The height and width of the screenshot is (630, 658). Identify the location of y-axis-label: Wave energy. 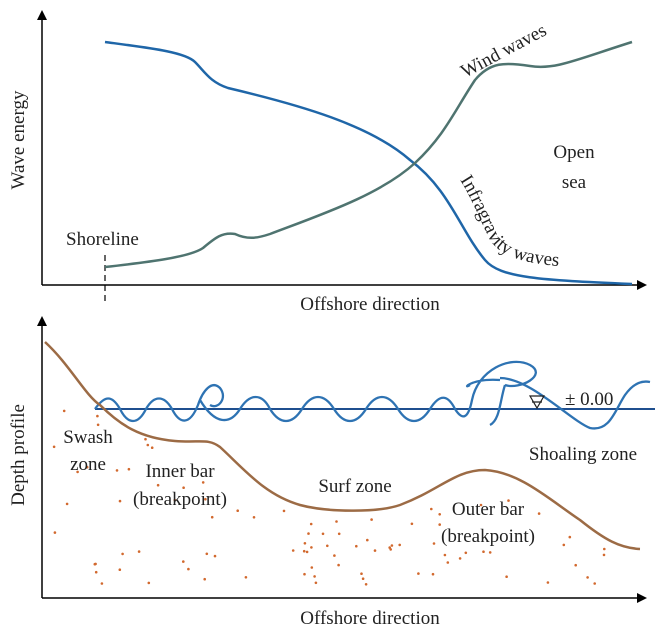
(18, 139).